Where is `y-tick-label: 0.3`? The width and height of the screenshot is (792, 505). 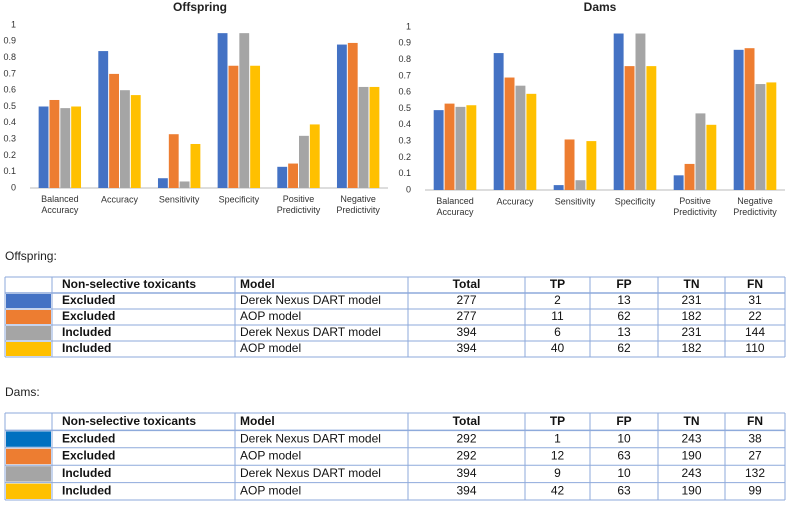 y-tick-label: 0.3 is located at coordinates (9, 138).